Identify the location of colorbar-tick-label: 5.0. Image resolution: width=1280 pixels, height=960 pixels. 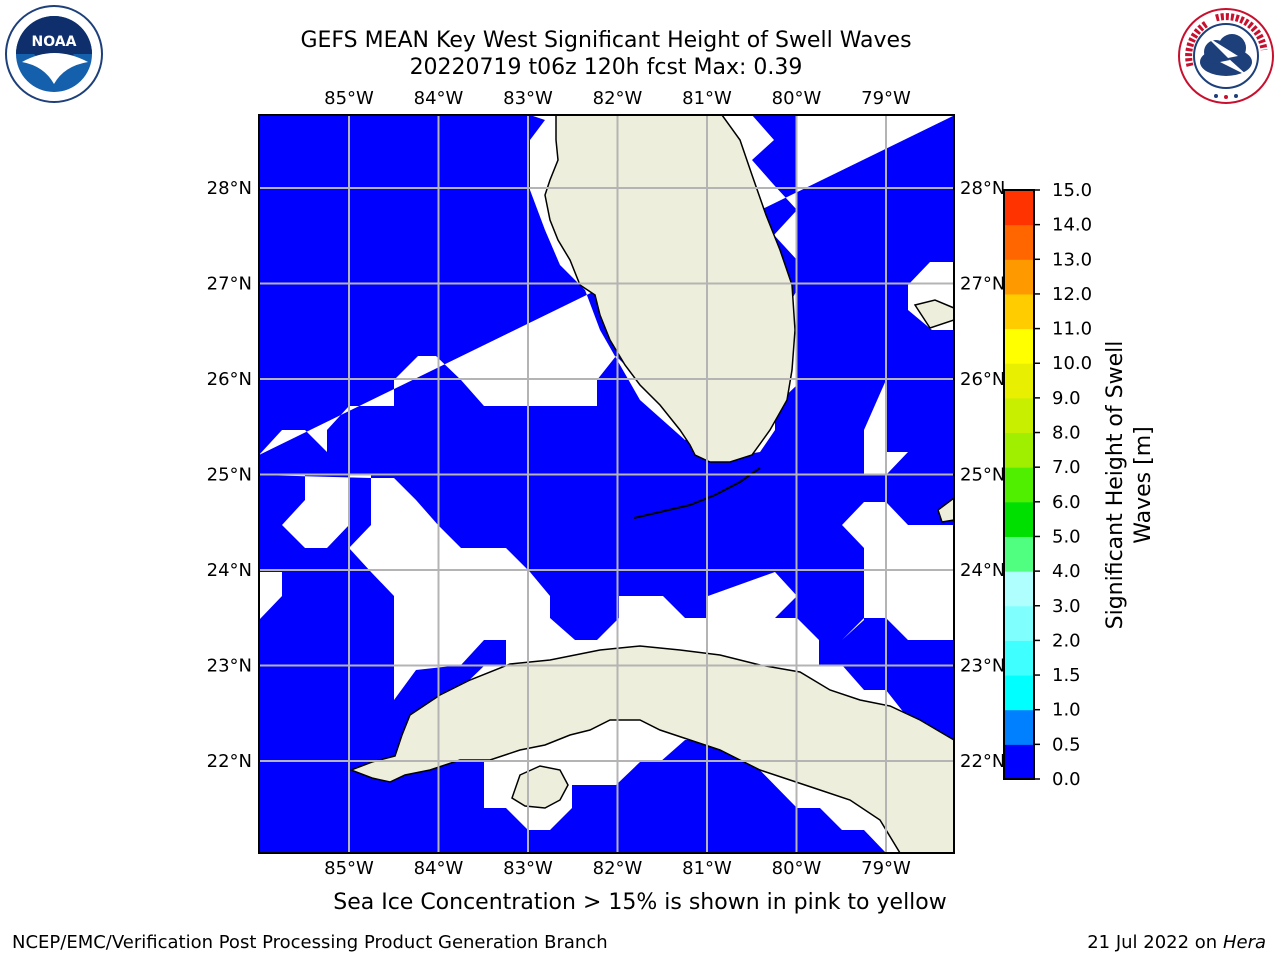
(1066, 536).